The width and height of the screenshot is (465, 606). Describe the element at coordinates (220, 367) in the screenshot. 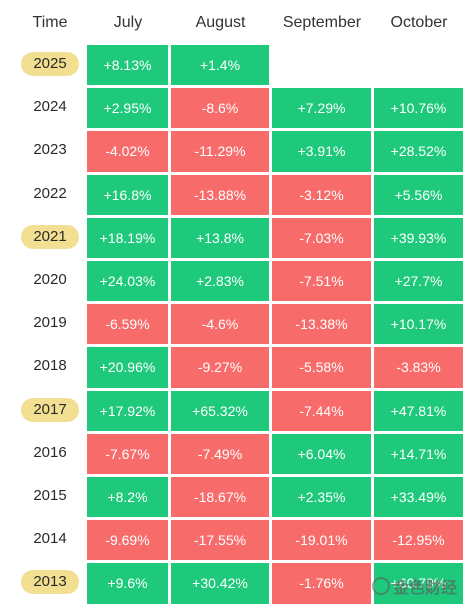

I see `value-cell: -9.27%` at that location.